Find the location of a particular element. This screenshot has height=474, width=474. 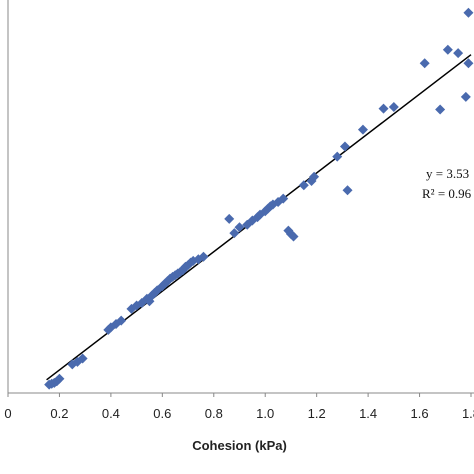

x-tick-label: 1.2 is located at coordinates (317, 413).